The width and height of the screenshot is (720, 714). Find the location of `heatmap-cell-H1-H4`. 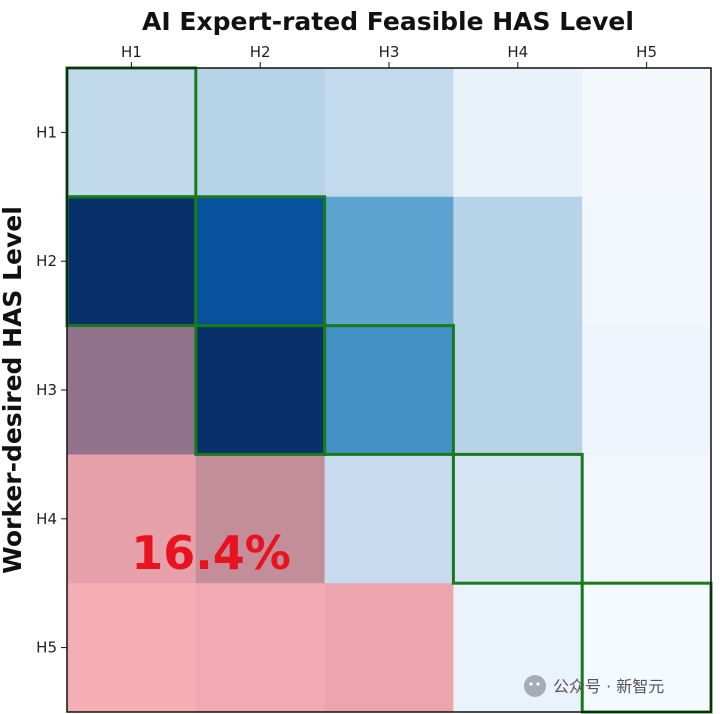

heatmap-cell-H1-H4 is located at coordinates (518, 133).